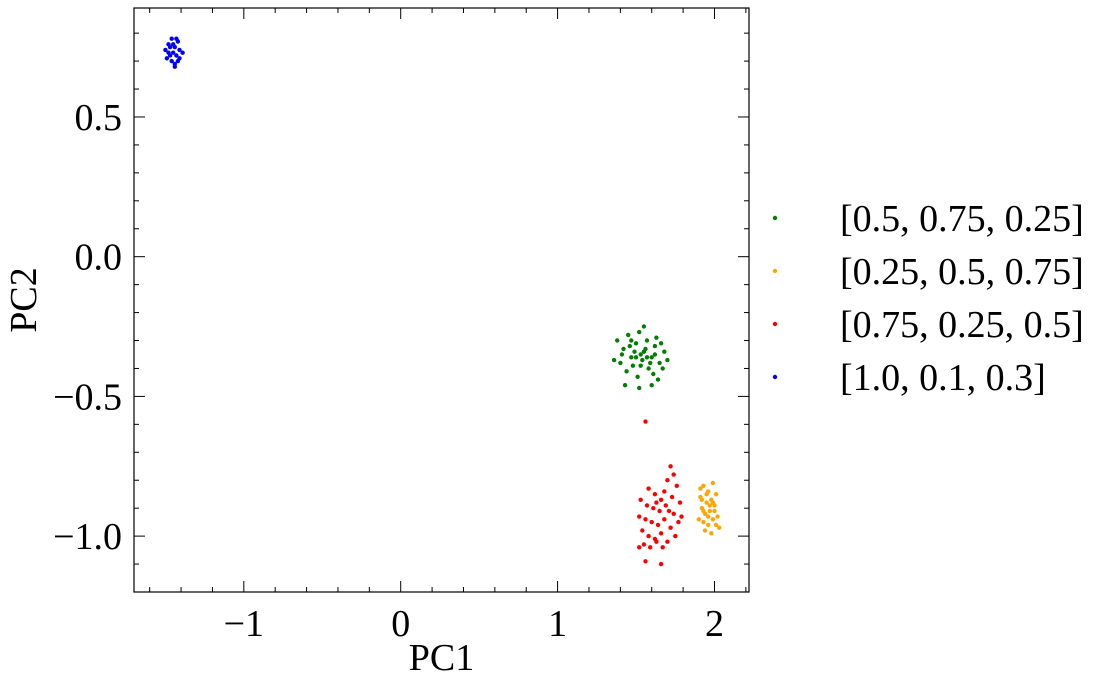 The width and height of the screenshot is (1105, 688). What do you see at coordinates (400, 624) in the screenshot?
I see `x-tick-label: 0` at bounding box center [400, 624].